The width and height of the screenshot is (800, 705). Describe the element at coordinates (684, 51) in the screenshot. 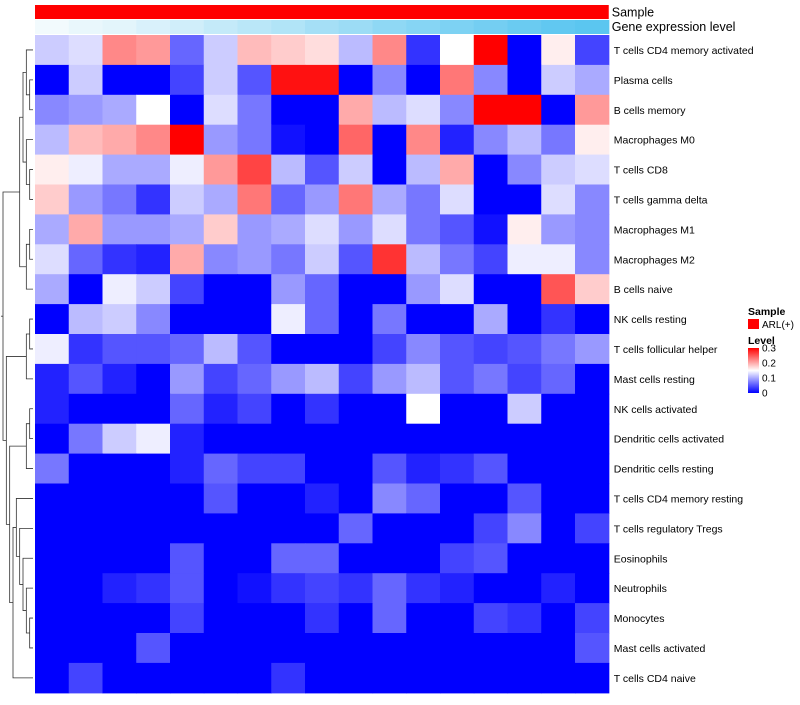

I see `row-label: T cells CD4 memory activated` at that location.